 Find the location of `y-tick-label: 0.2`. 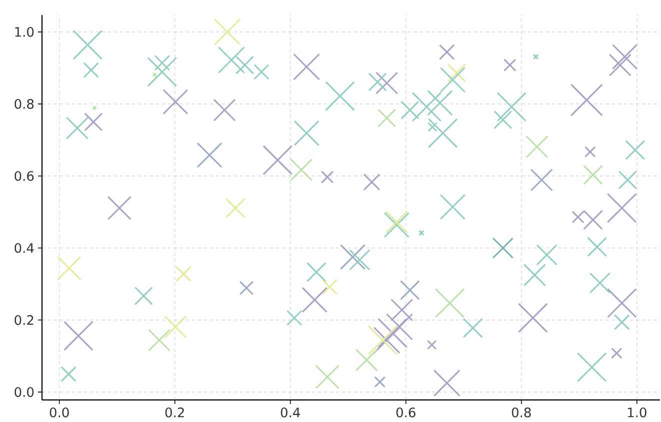

y-tick-label: 0.2 is located at coordinates (24, 320).